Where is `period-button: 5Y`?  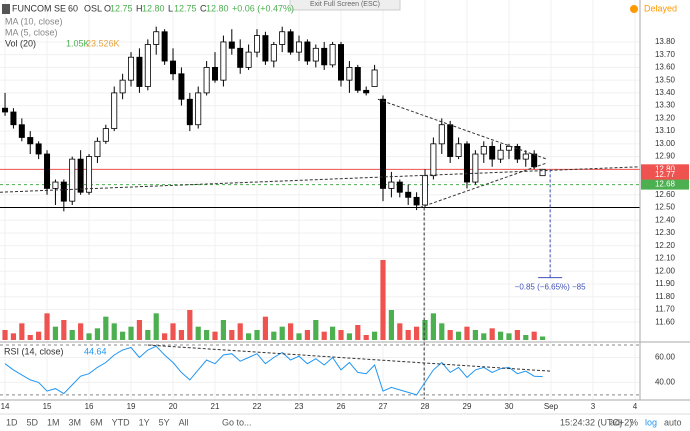
period-button: 5Y is located at coordinates (164, 422).